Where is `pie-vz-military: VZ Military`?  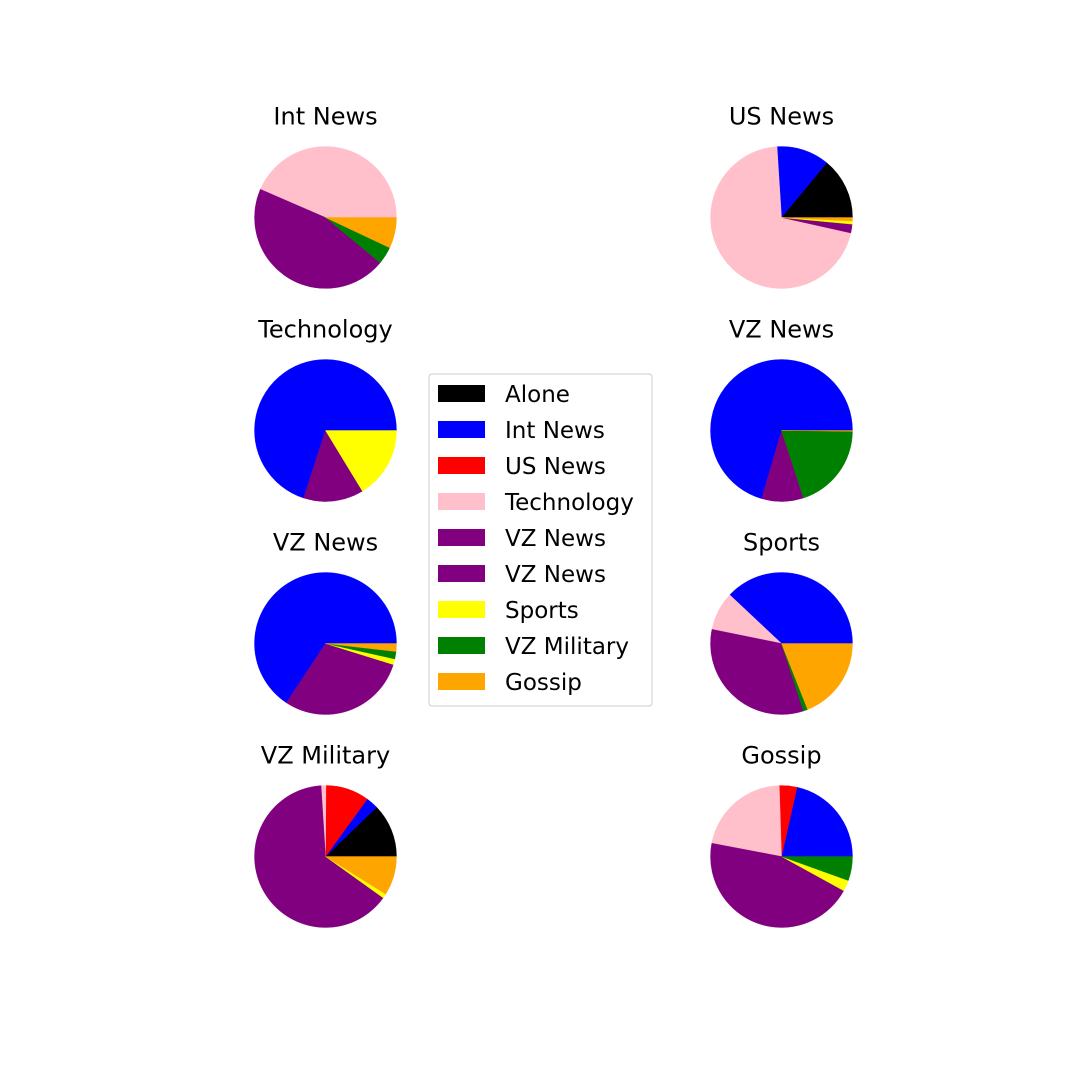 pie-vz-military: VZ Military is located at coordinates (325, 835).